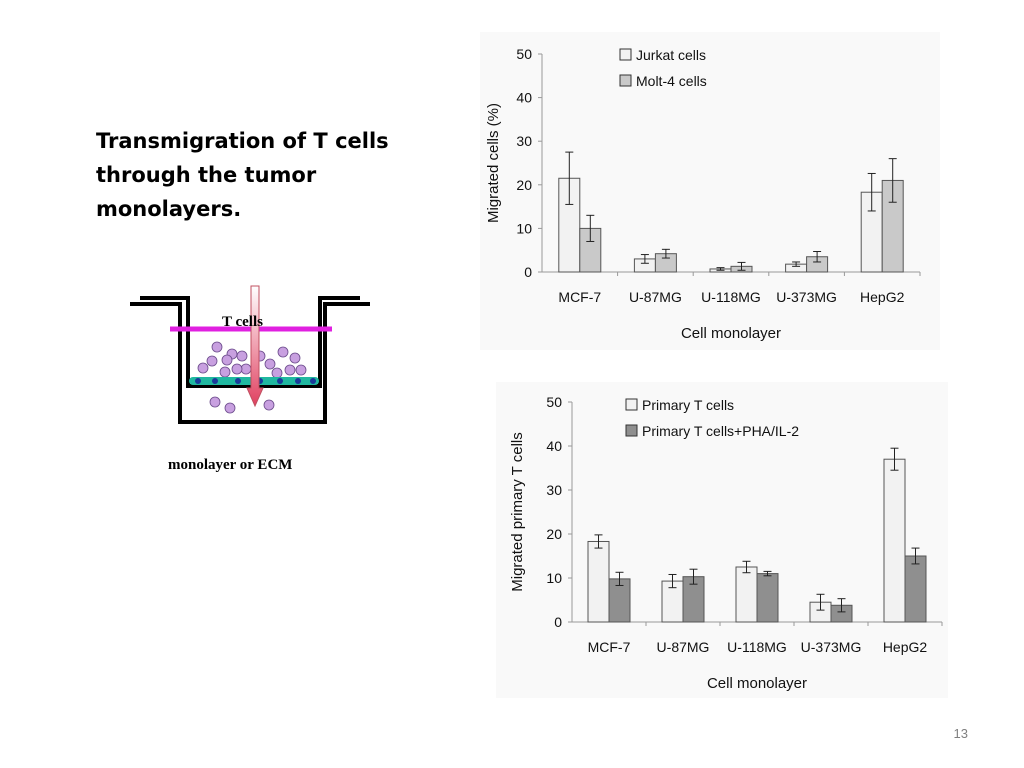 This screenshot has height=768, width=1024. I want to click on transwell-diagram: T cells monolayer or ECM, so click(250, 379).